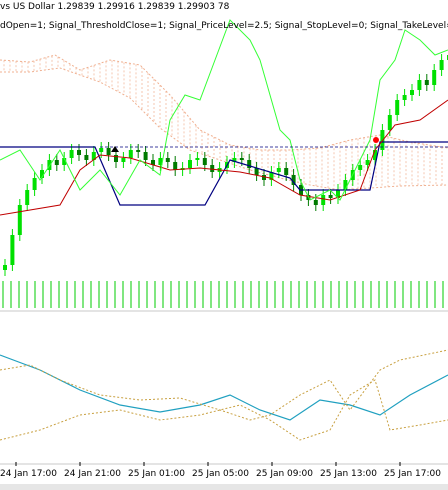 The height and width of the screenshot is (490, 448). What do you see at coordinates (156, 474) in the screenshot?
I see `time-label: 25 Jan 01:00` at bounding box center [156, 474].